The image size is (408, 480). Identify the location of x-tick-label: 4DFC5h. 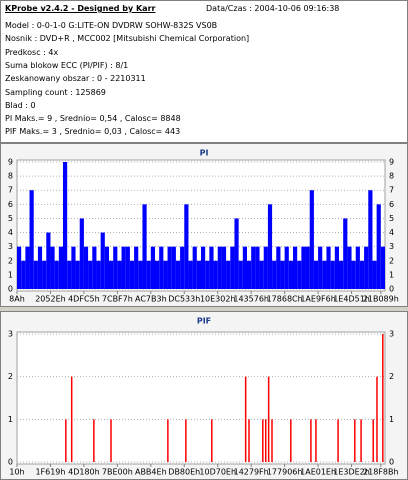
(84, 299).